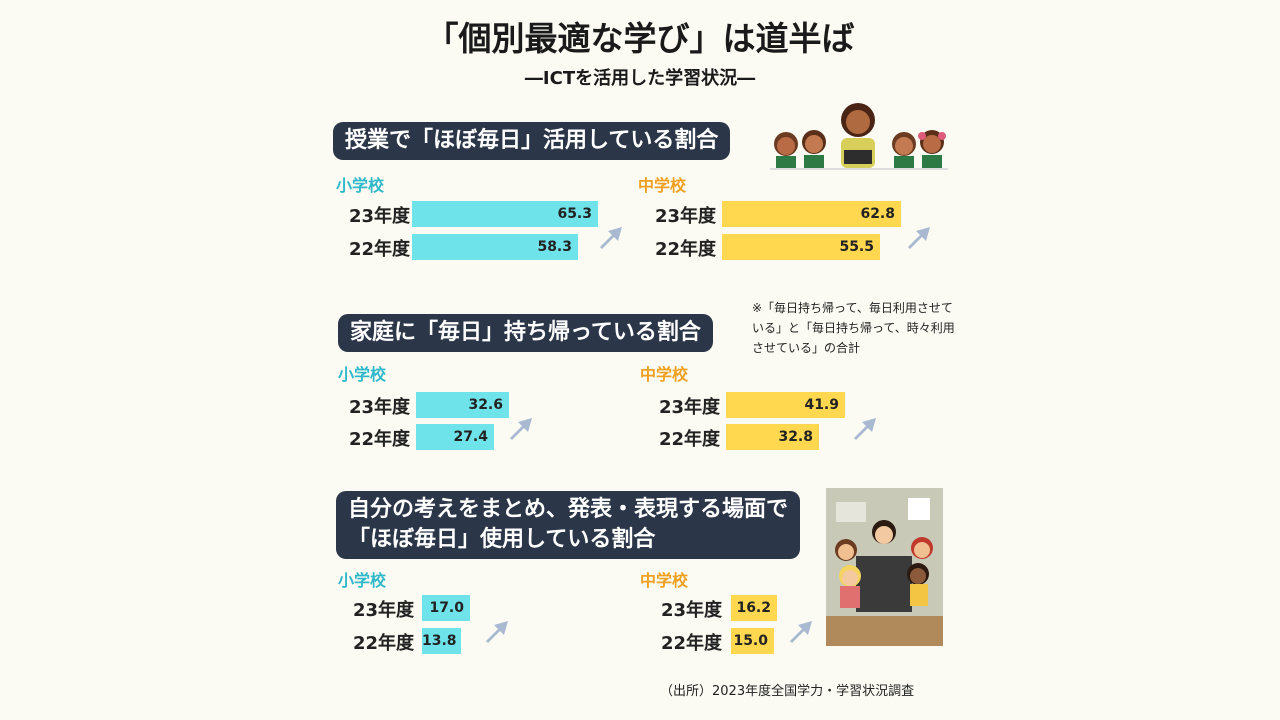  What do you see at coordinates (568, 509) in the screenshot?
I see `section-3-heading-line-1: 自分の考えをまとめ、発表・表現する場面で` at bounding box center [568, 509].